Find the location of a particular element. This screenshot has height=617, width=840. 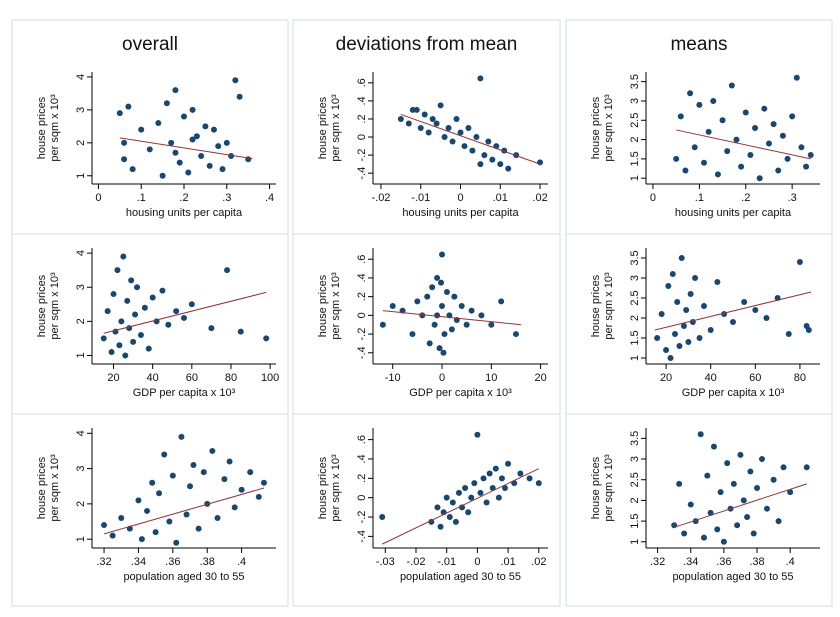

x-tick-label: -.03 is located at coordinates (385, 562).